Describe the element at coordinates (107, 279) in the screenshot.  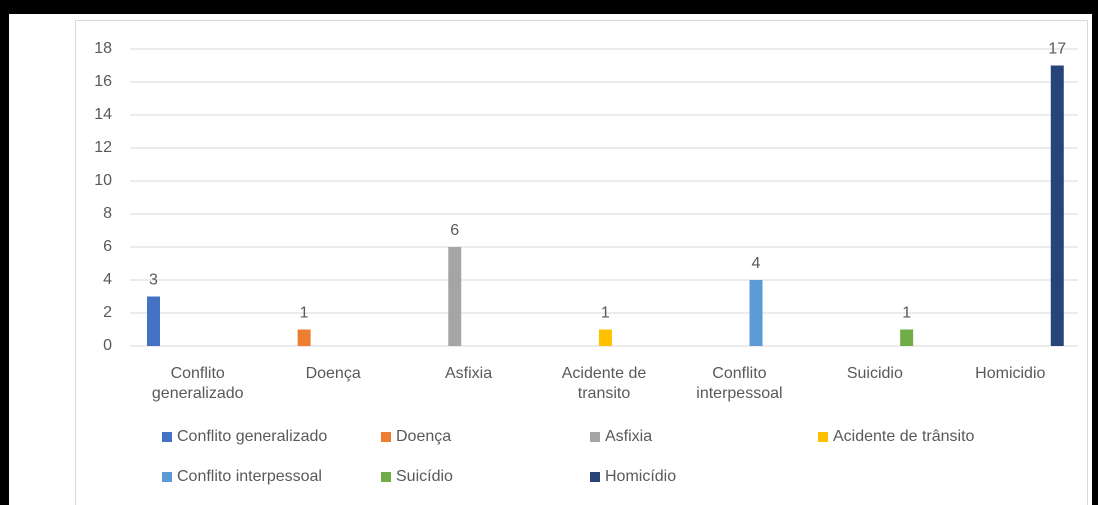
I see `y-tick-label: 4` at that location.